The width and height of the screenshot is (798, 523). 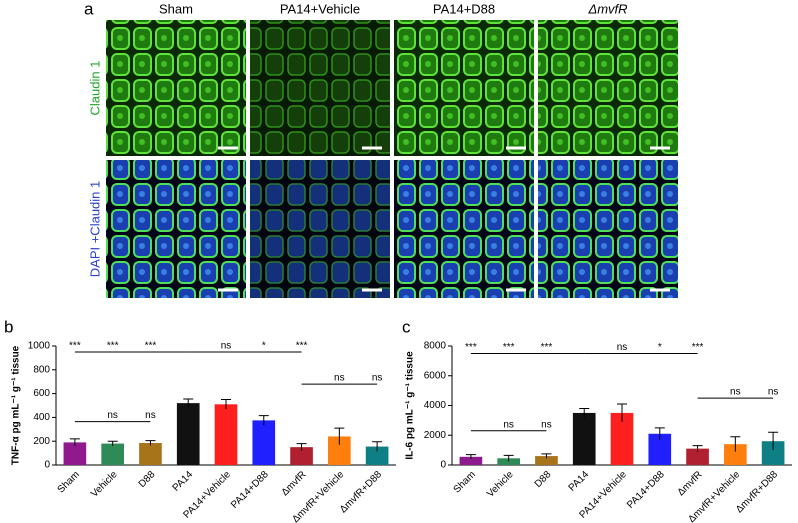 What do you see at coordinates (435, 375) in the screenshot?
I see `y-tick-label: 6000` at bounding box center [435, 375].